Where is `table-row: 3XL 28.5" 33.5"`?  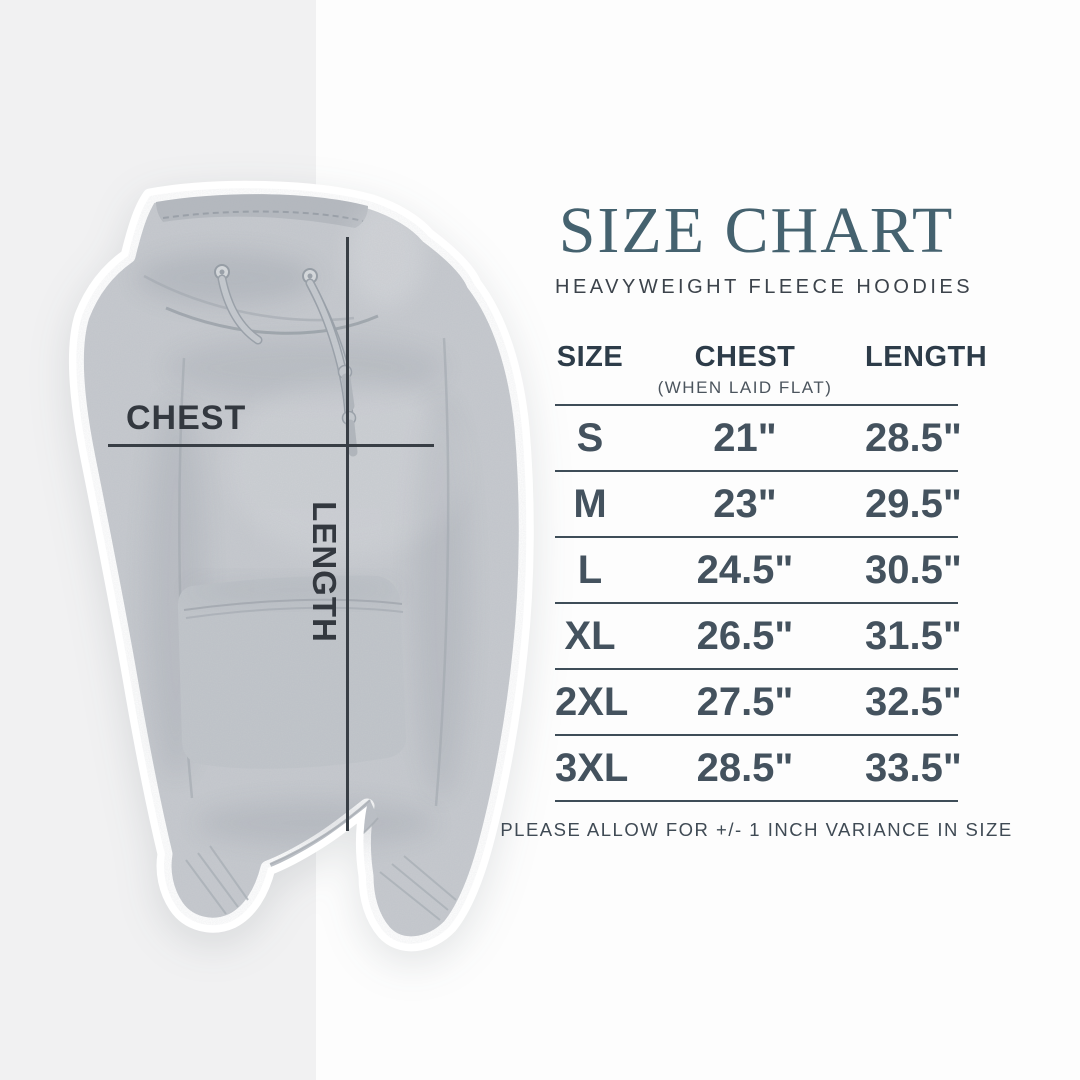
table-row: 3XL 28.5" 33.5" is located at coordinates (758, 769).